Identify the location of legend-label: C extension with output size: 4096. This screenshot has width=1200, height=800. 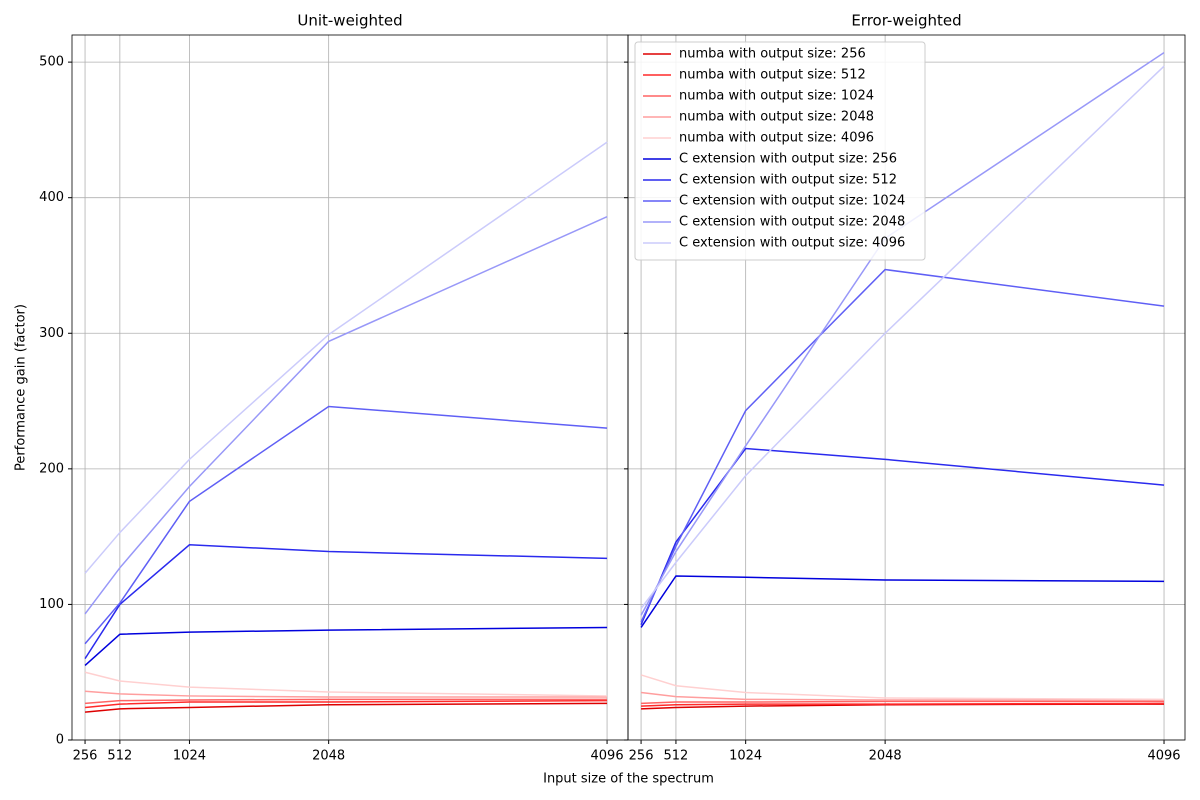
(792, 243).